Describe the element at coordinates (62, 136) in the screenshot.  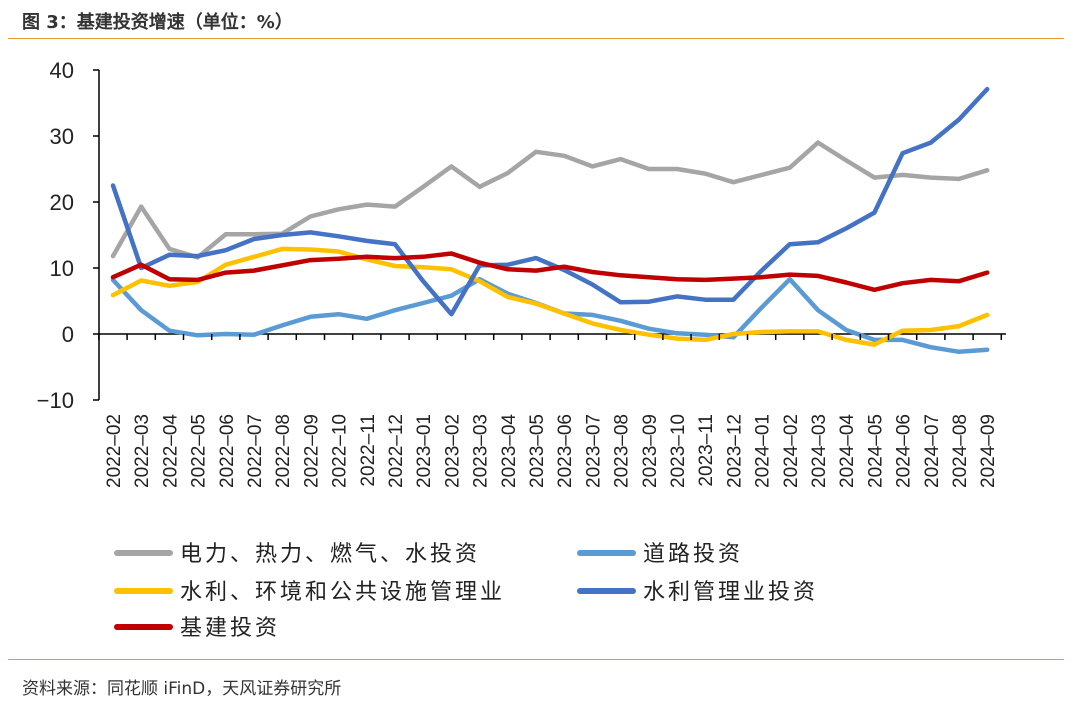
I see `y-tick-label: 30` at that location.